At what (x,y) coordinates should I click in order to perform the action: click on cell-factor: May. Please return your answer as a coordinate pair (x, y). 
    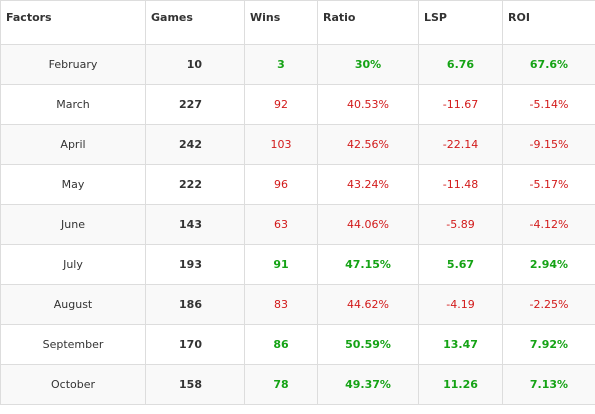
    Looking at the image, I should click on (73, 184).